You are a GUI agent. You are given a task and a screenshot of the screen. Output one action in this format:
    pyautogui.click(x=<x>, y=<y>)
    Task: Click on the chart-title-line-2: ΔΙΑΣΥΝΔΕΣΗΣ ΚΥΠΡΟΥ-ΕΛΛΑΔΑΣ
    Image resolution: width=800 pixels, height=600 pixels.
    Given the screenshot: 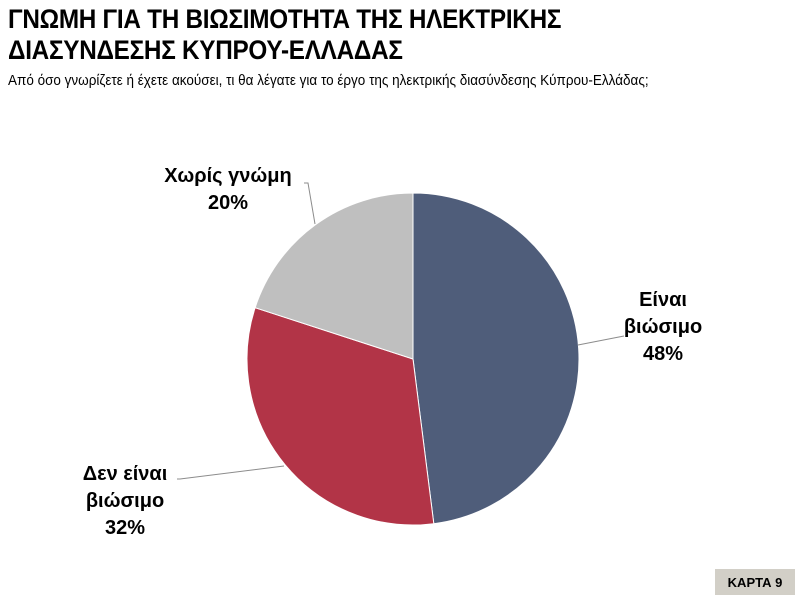 What is the action you would take?
    pyautogui.click(x=205, y=50)
    